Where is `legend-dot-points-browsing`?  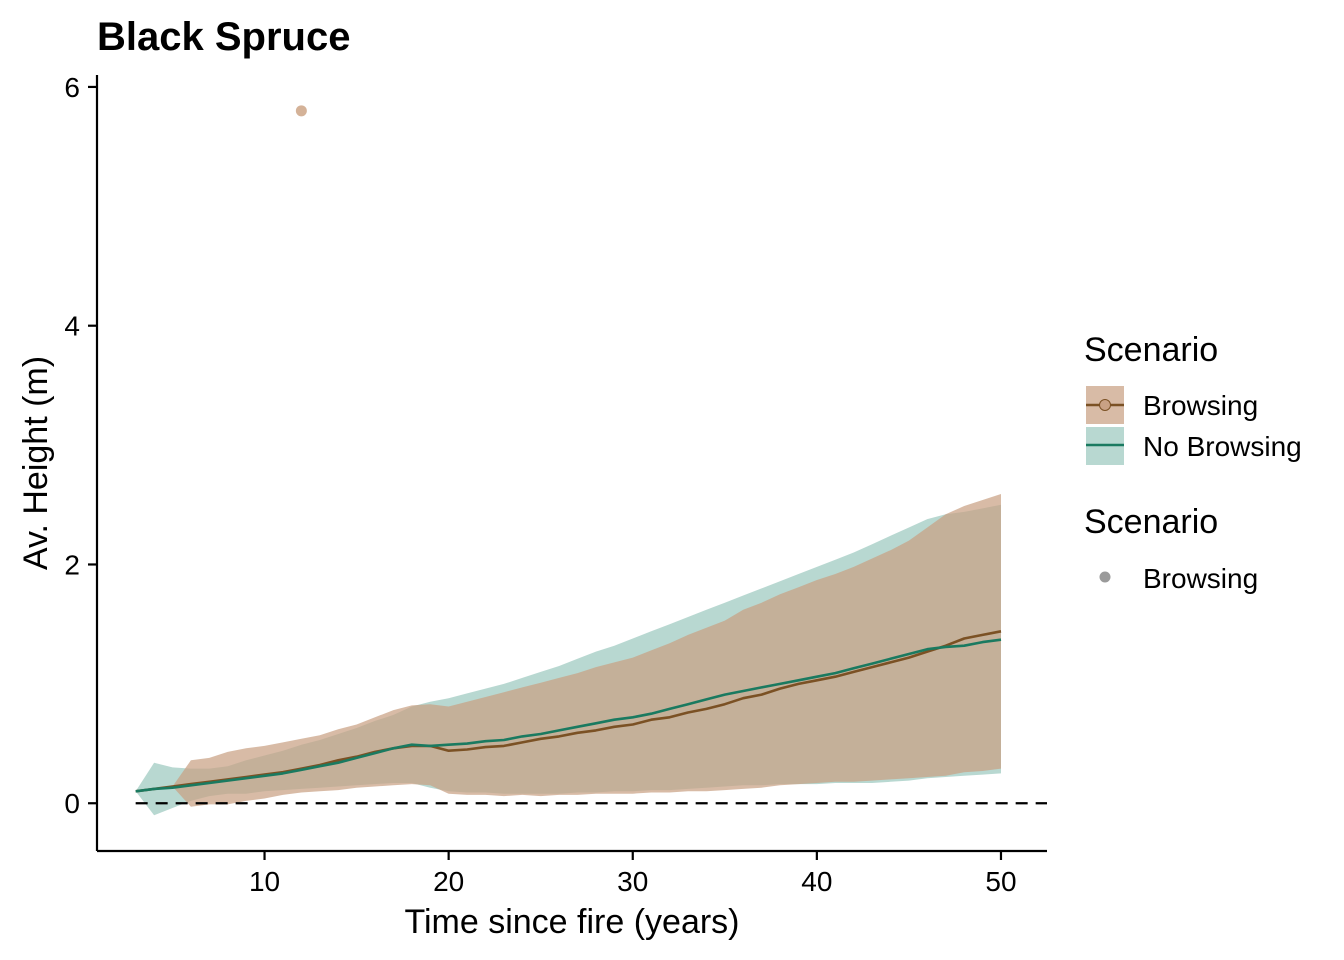
legend-dot-points-browsing is located at coordinates (1105, 577).